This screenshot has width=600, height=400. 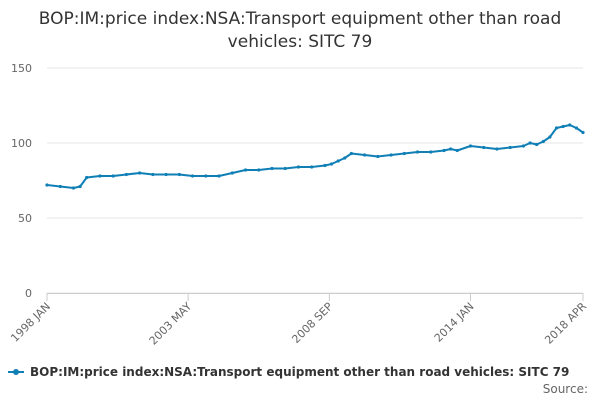 I want to click on x-axis-ticks: 1998 JAN 2003 MAY 2008 SEP 2014 JAN 2018 APR, so click(x=298, y=320).